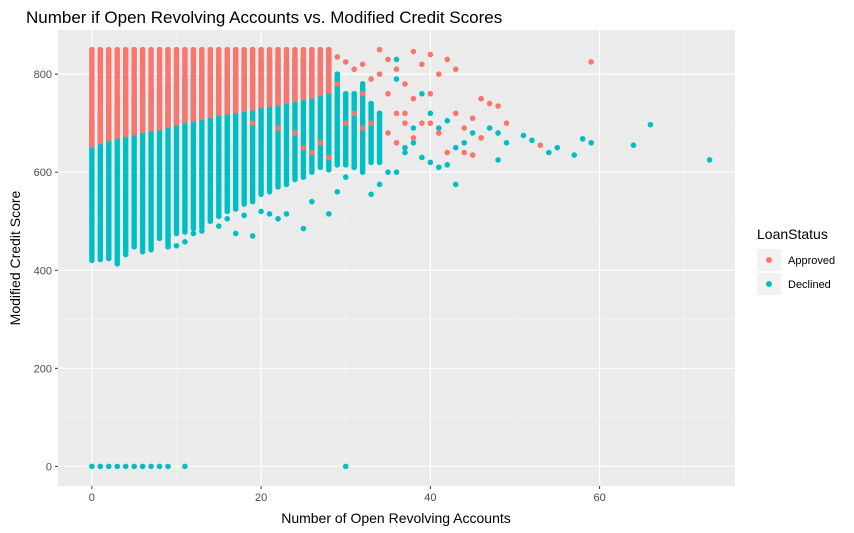 The image size is (854, 533). Describe the element at coordinates (809, 285) in the screenshot. I see `legend-label-declined: Declined` at that location.